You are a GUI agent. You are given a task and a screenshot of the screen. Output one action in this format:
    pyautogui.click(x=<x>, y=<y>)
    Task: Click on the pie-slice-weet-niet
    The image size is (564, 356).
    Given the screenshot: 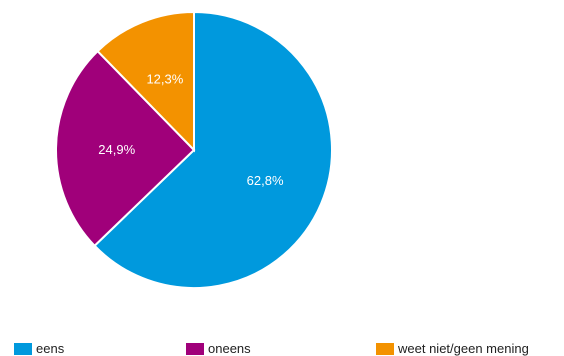 What is the action you would take?
    pyautogui.click(x=145, y=81)
    